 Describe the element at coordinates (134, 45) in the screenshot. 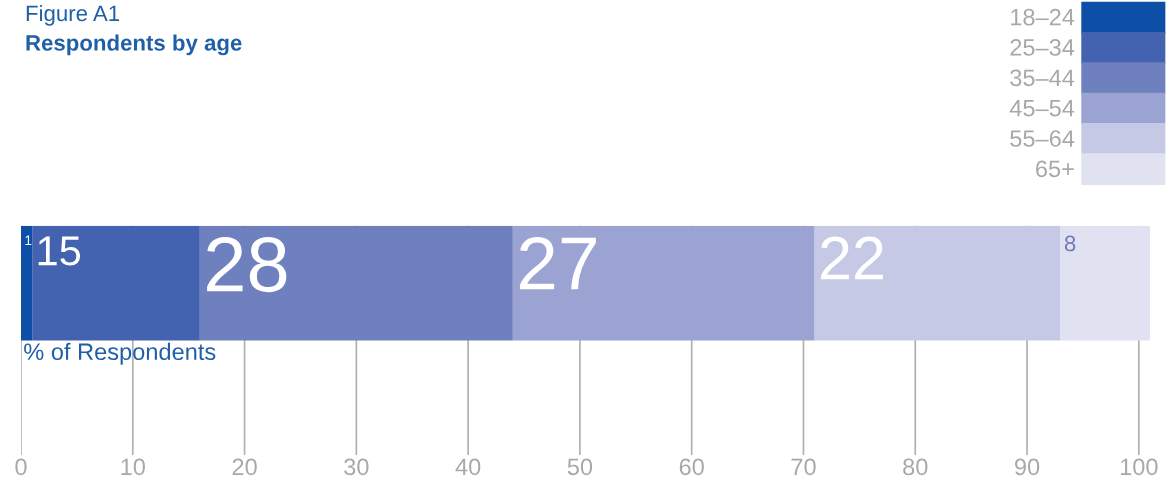

I see `chart-subtitle: Respondents by age` at that location.